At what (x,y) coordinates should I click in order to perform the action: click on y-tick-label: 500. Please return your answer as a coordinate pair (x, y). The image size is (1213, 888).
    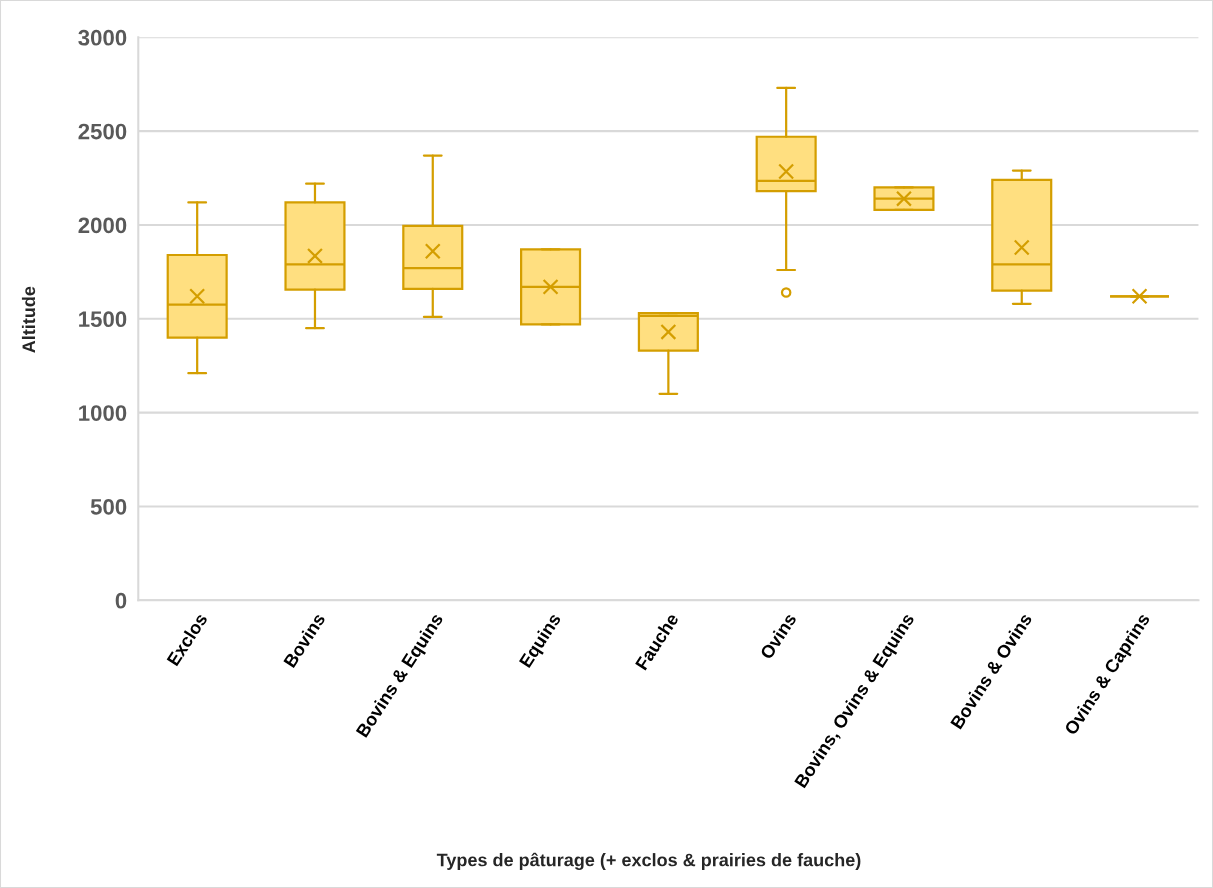
    Looking at the image, I should click on (108, 506).